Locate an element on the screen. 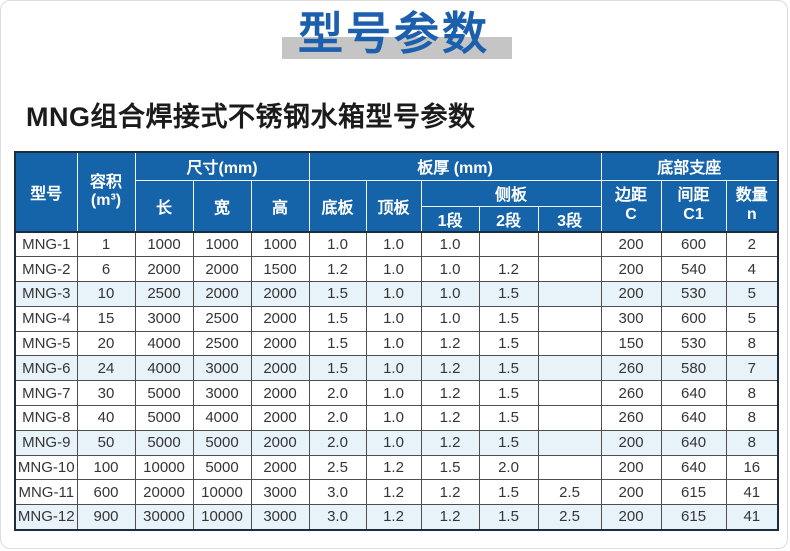 This screenshot has width=790, height=551. table-cell: 2 is located at coordinates (752, 244).